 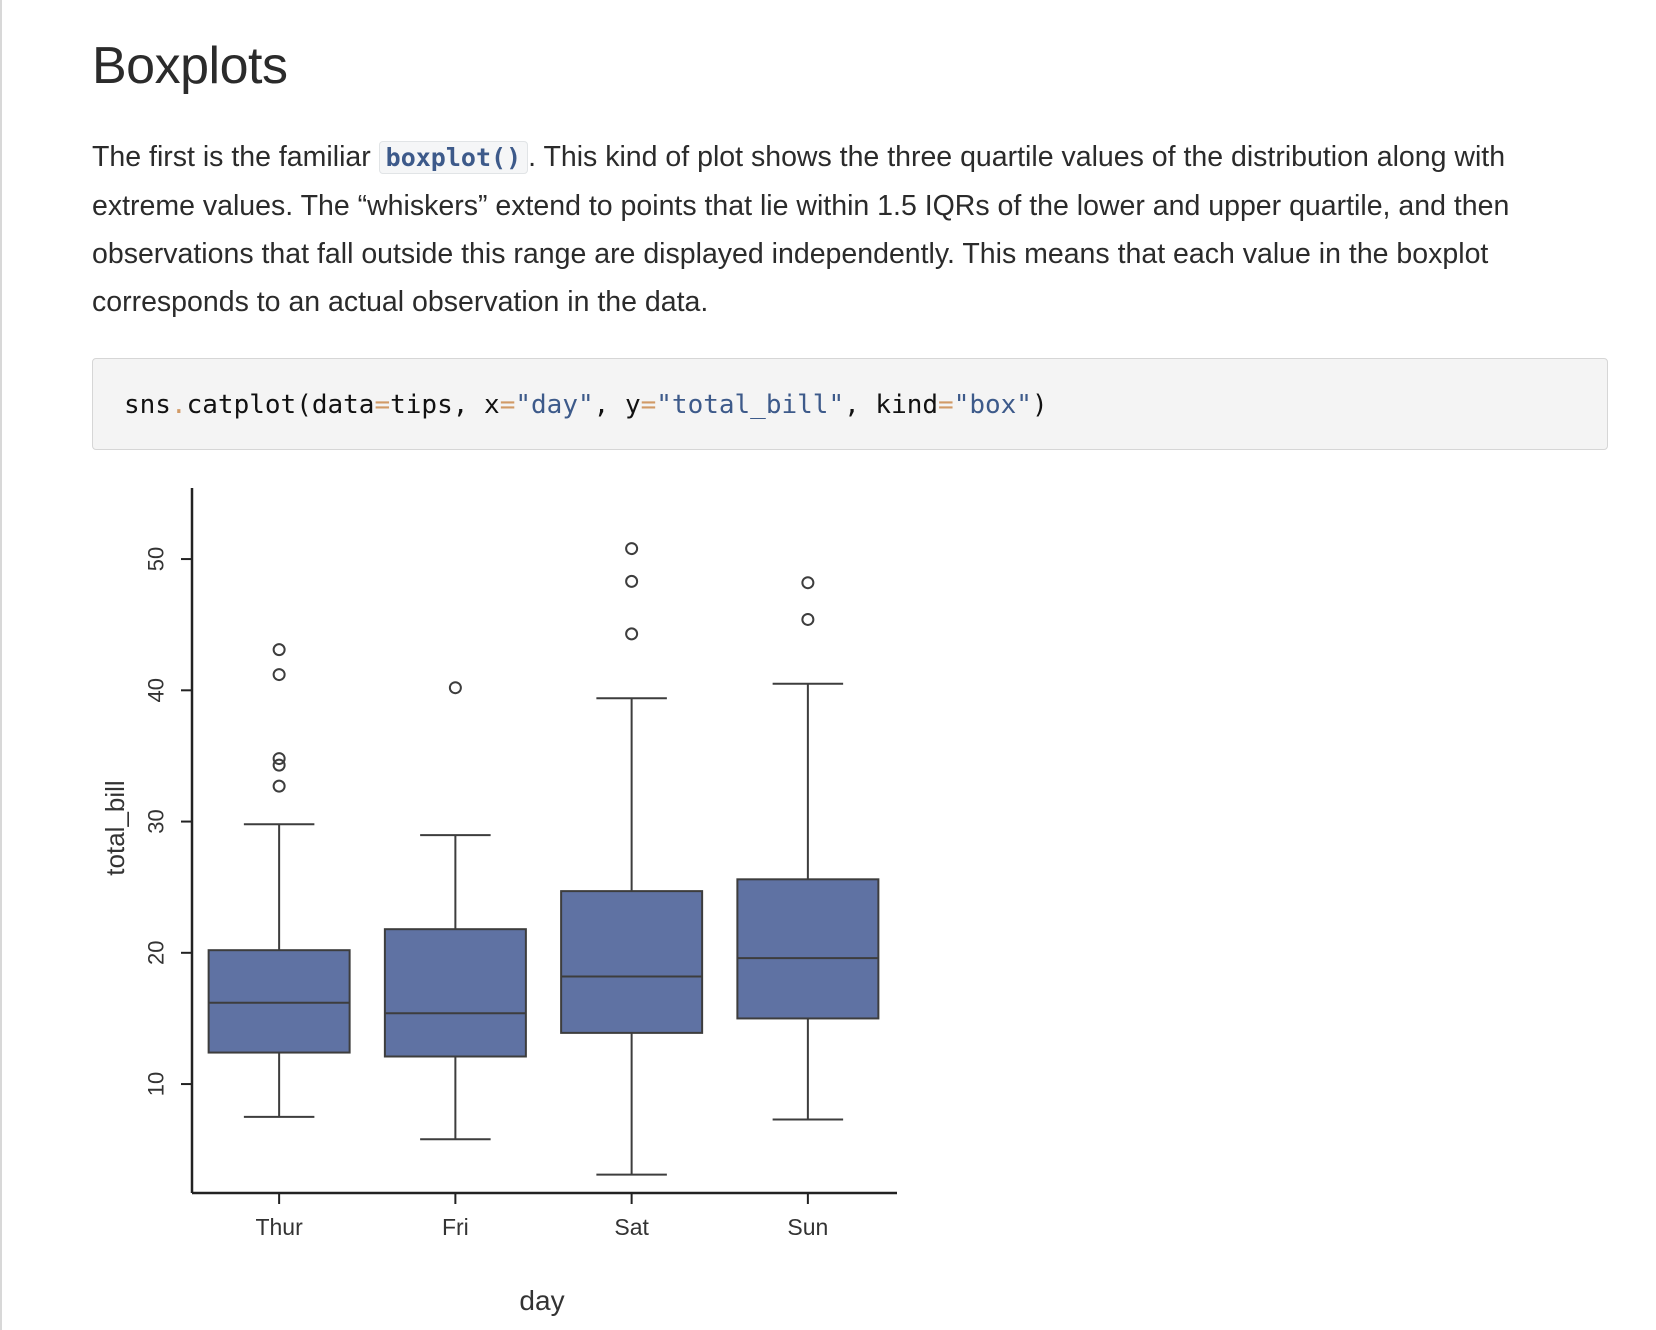 I want to click on code-token: catplot(data, so click(x=280, y=405).